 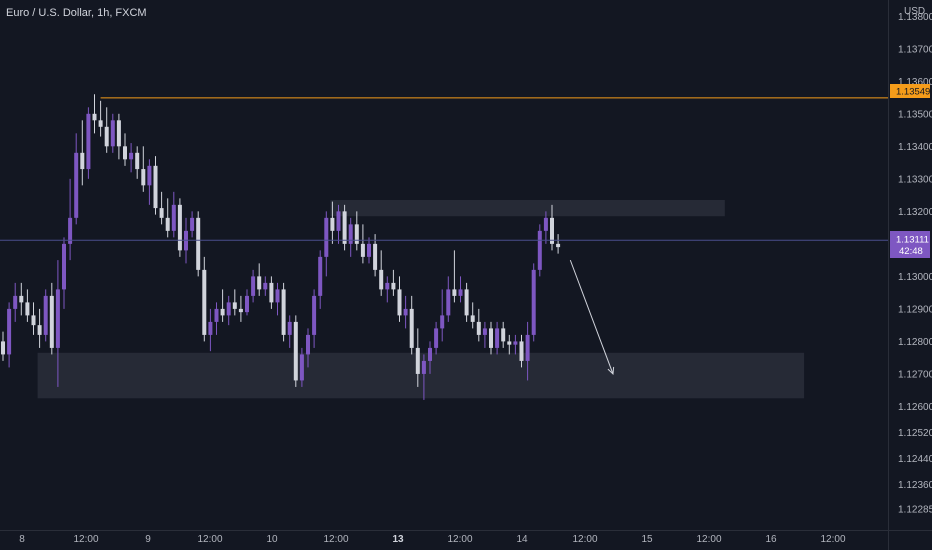 What do you see at coordinates (915, 309) in the screenshot?
I see `price-tick-label: 1.12900` at bounding box center [915, 309].